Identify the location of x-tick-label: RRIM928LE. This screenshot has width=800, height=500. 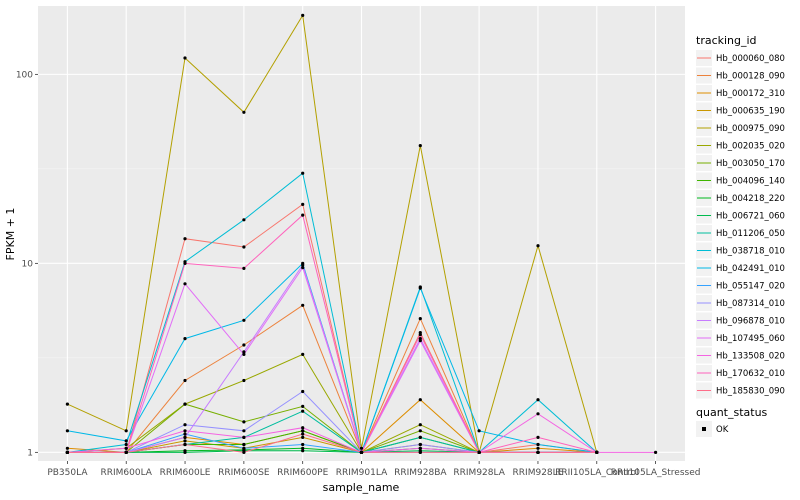
(538, 473).